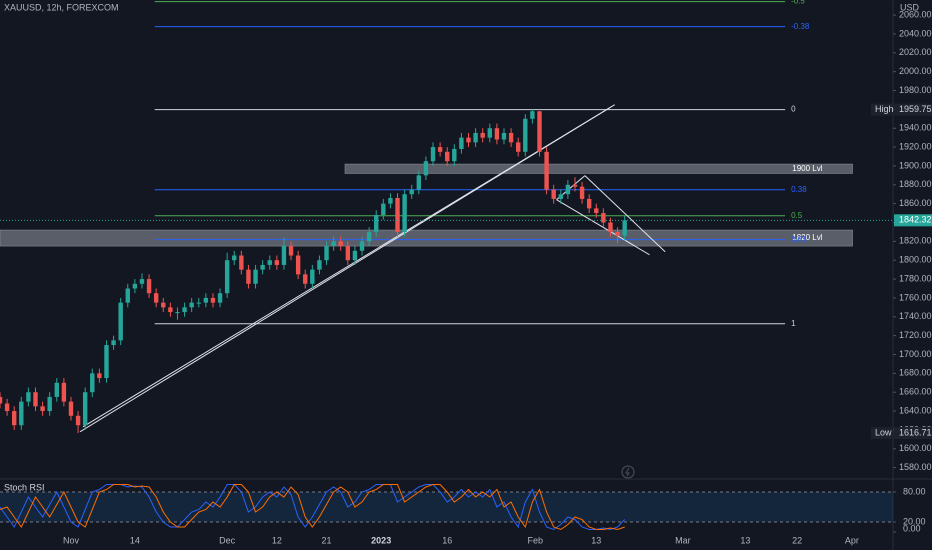  Describe the element at coordinates (915, 33) in the screenshot. I see `y-tick-label: 2040.00` at that location.